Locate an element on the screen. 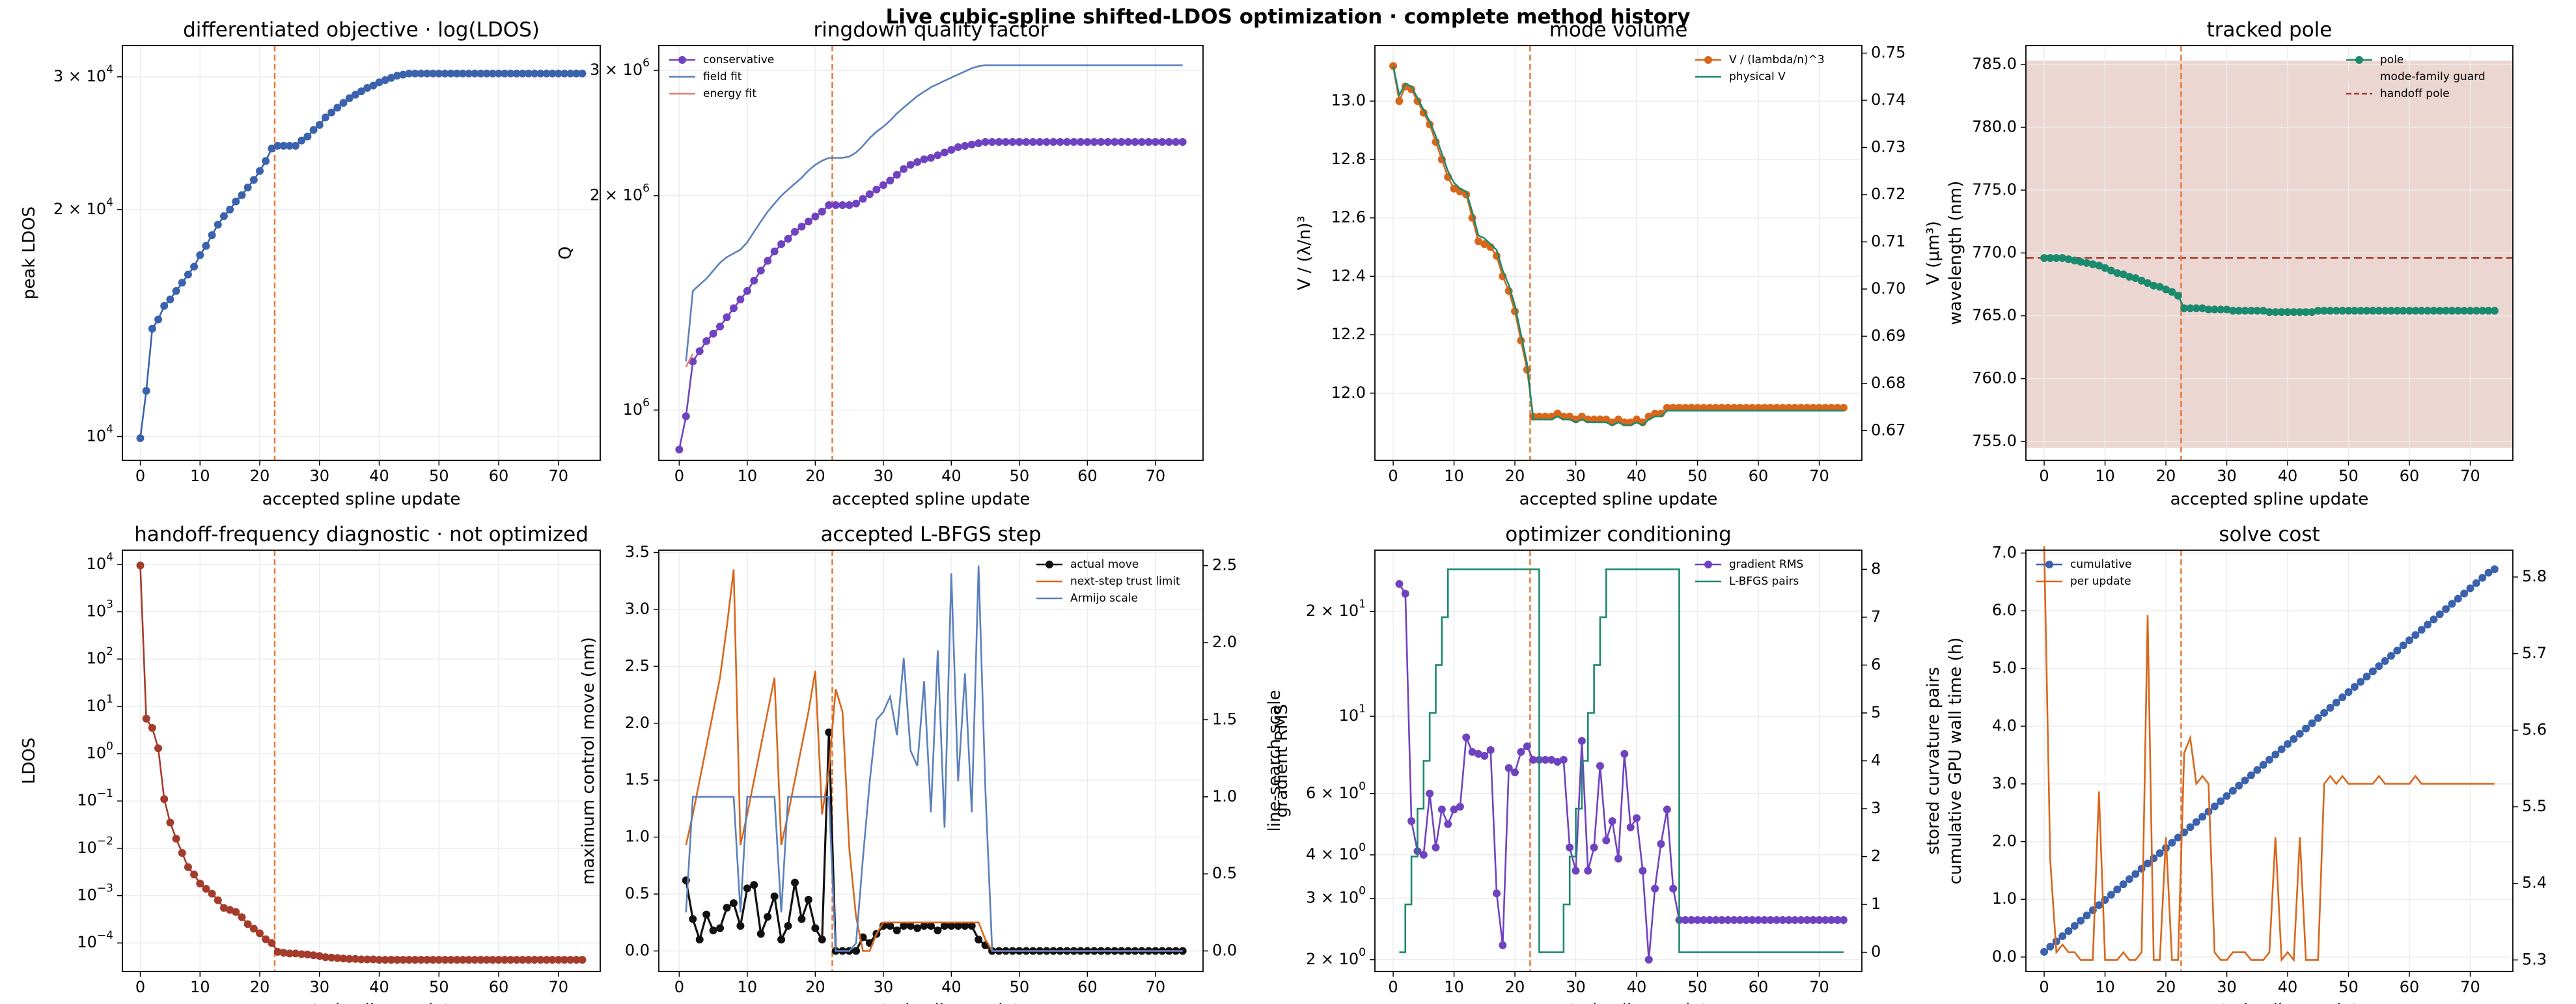 The image size is (2576, 1004). y-tick-label: 0.5 is located at coordinates (637, 893).